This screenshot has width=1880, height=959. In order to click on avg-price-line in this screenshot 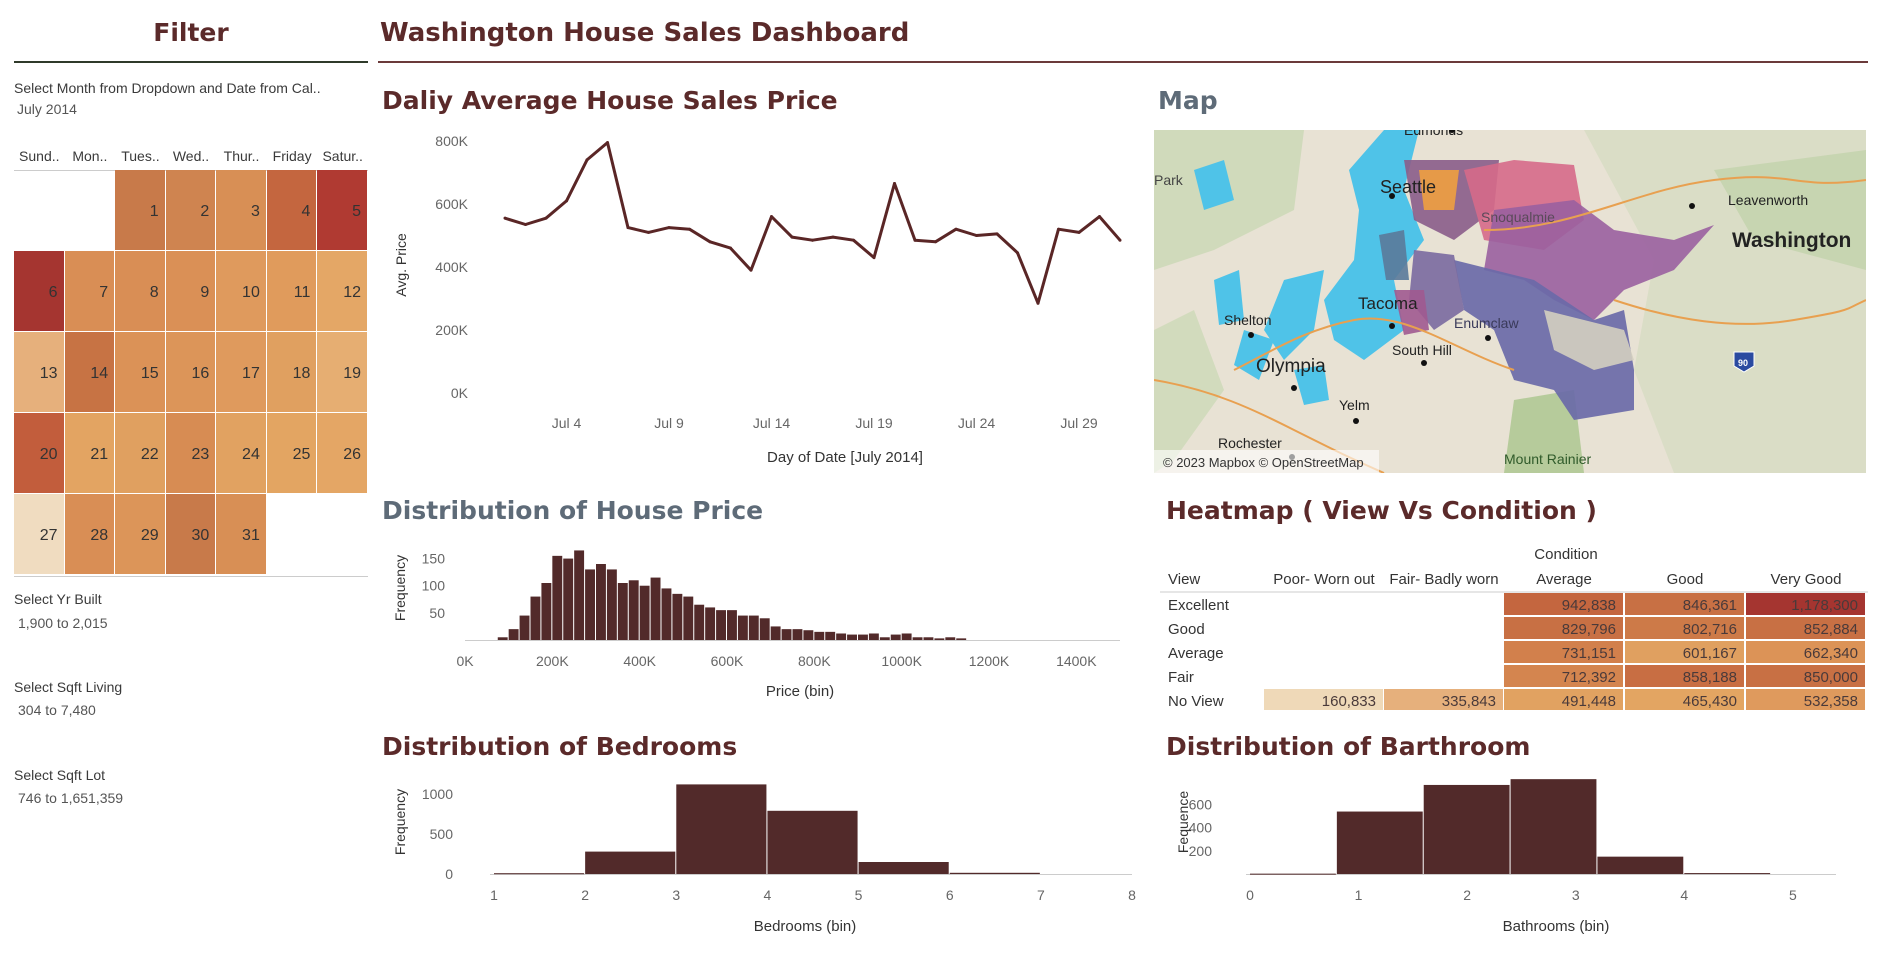, I will do `click(813, 223)`.